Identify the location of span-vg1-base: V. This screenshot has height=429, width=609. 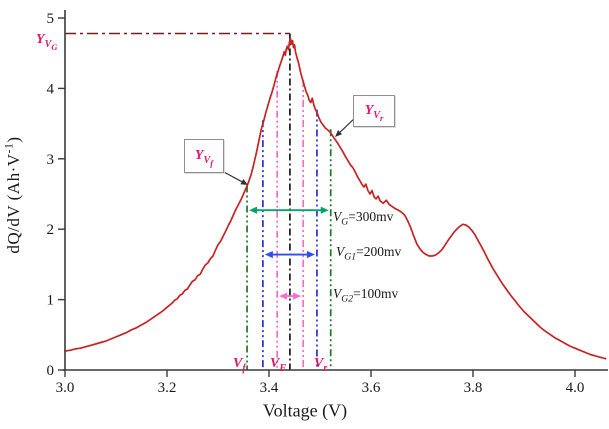
(340, 251).